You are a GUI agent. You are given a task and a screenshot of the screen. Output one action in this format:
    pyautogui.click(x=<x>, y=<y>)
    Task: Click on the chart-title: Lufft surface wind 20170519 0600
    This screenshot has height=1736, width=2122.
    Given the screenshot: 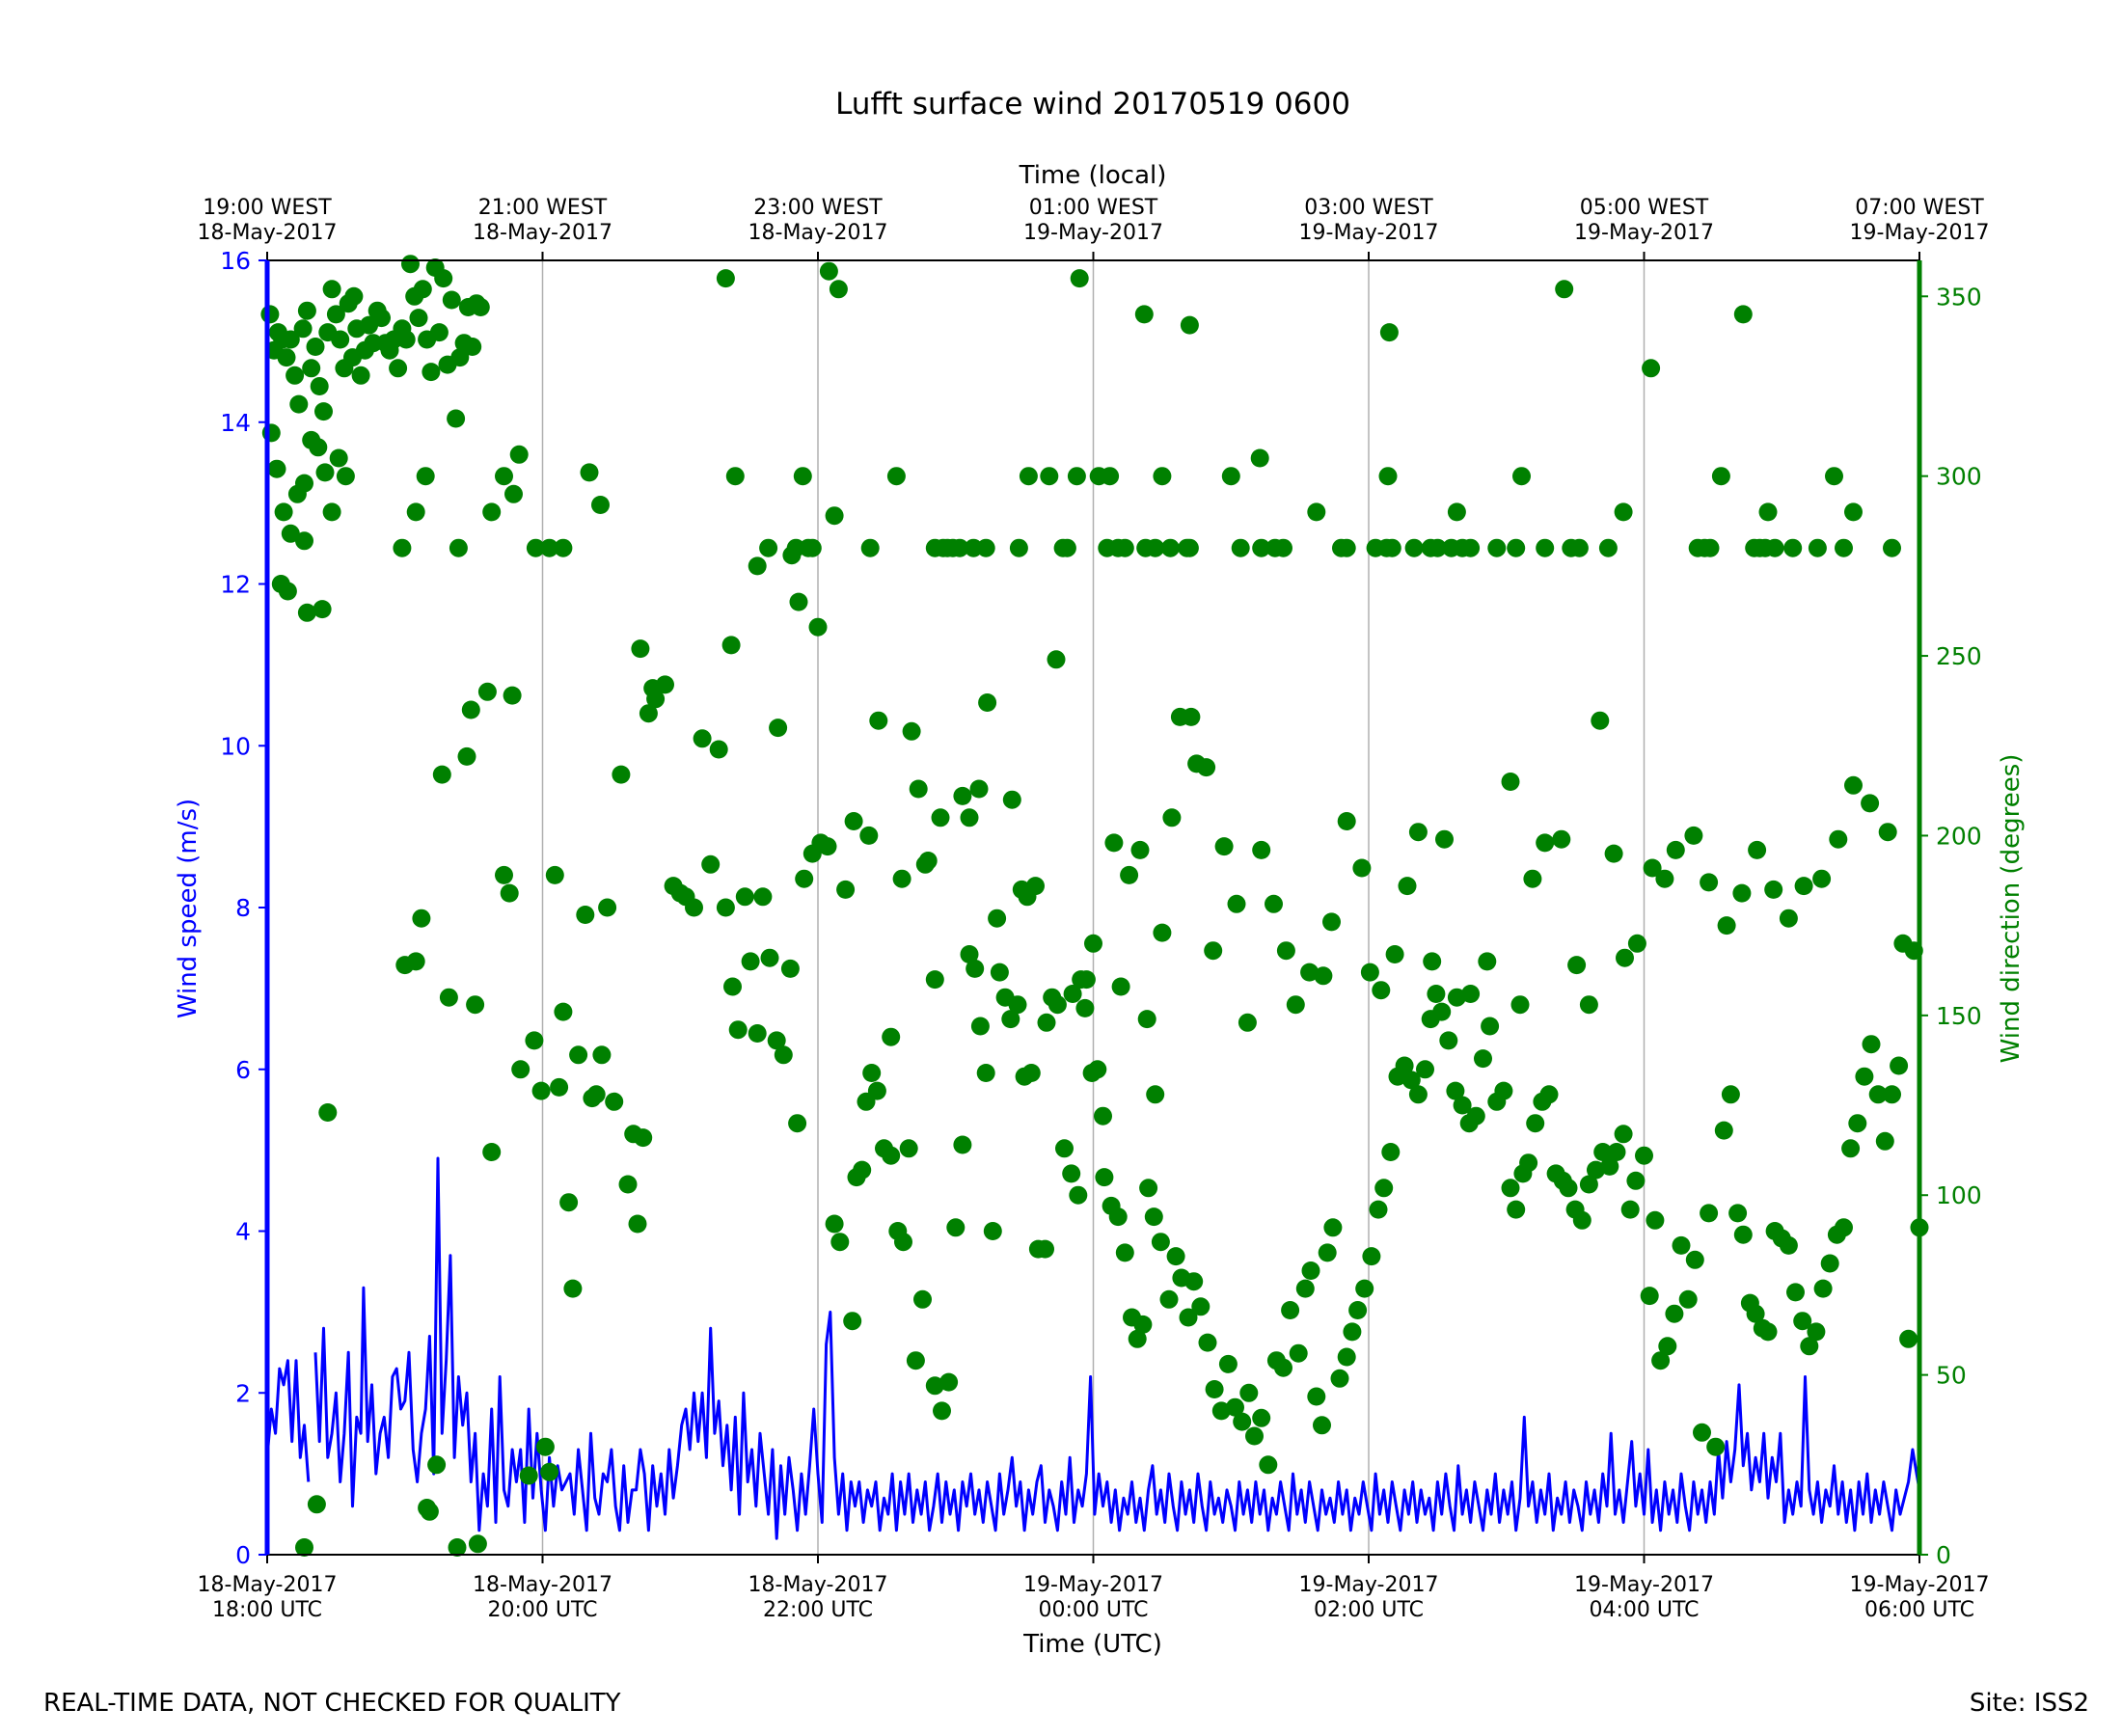 What is the action you would take?
    pyautogui.click(x=1093, y=104)
    